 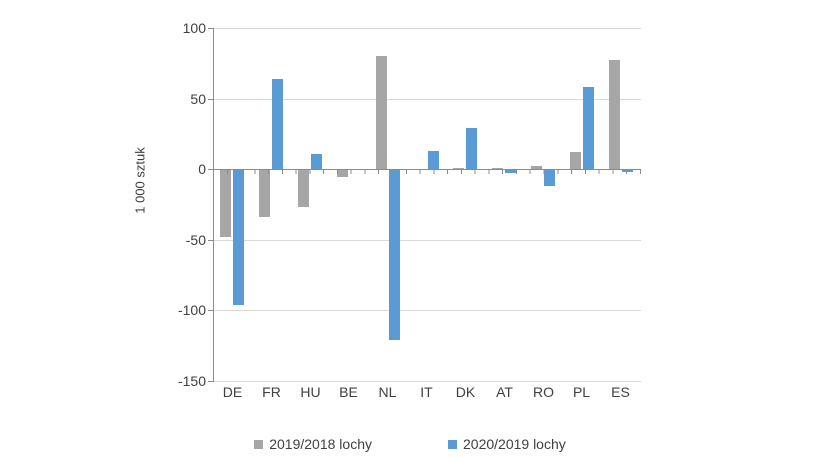 I want to click on legend-label: 2019/2018 lochy, so click(x=320, y=444).